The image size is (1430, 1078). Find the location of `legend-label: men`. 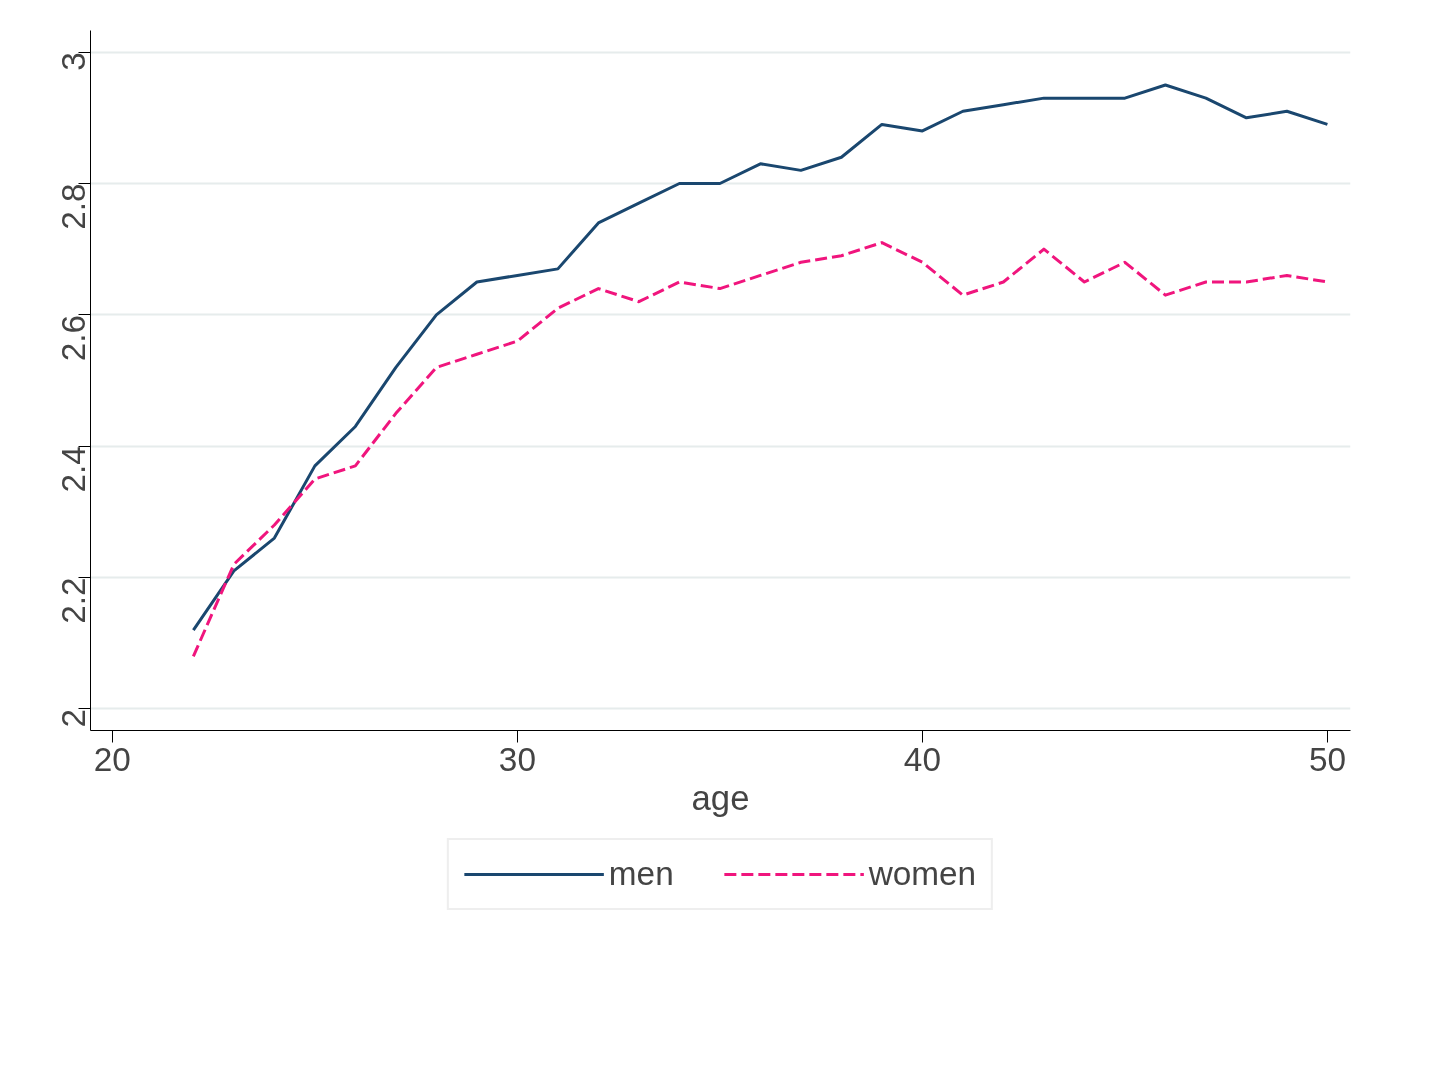

legend-label: men is located at coordinates (641, 874).